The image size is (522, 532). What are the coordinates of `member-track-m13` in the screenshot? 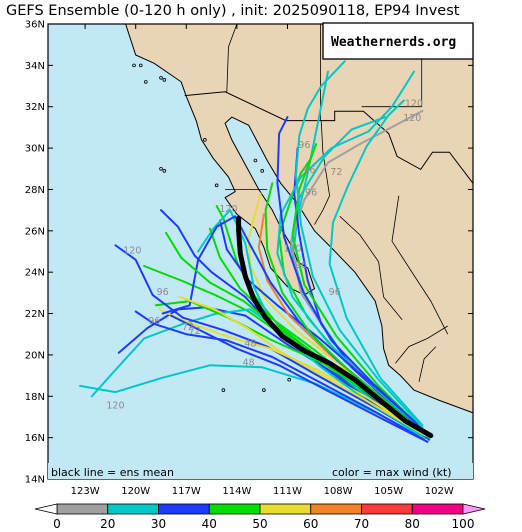 It's located at (357, 287).